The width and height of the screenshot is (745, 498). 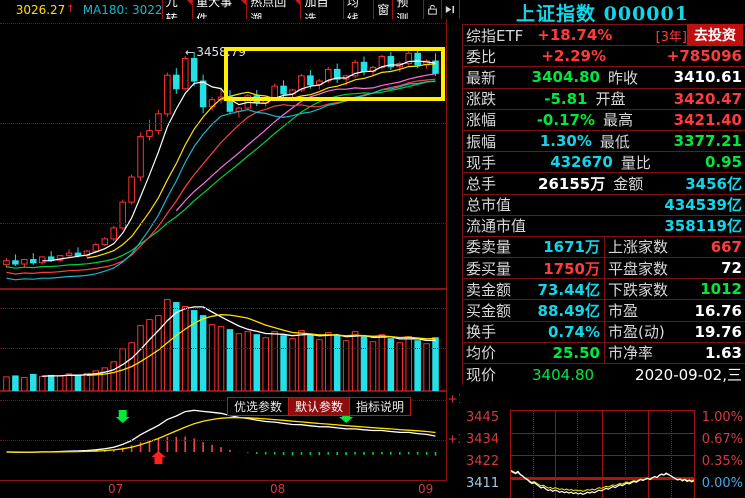 I want to click on volume-chart-panel: 6578 3289 X10, so click(x=246, y=340).